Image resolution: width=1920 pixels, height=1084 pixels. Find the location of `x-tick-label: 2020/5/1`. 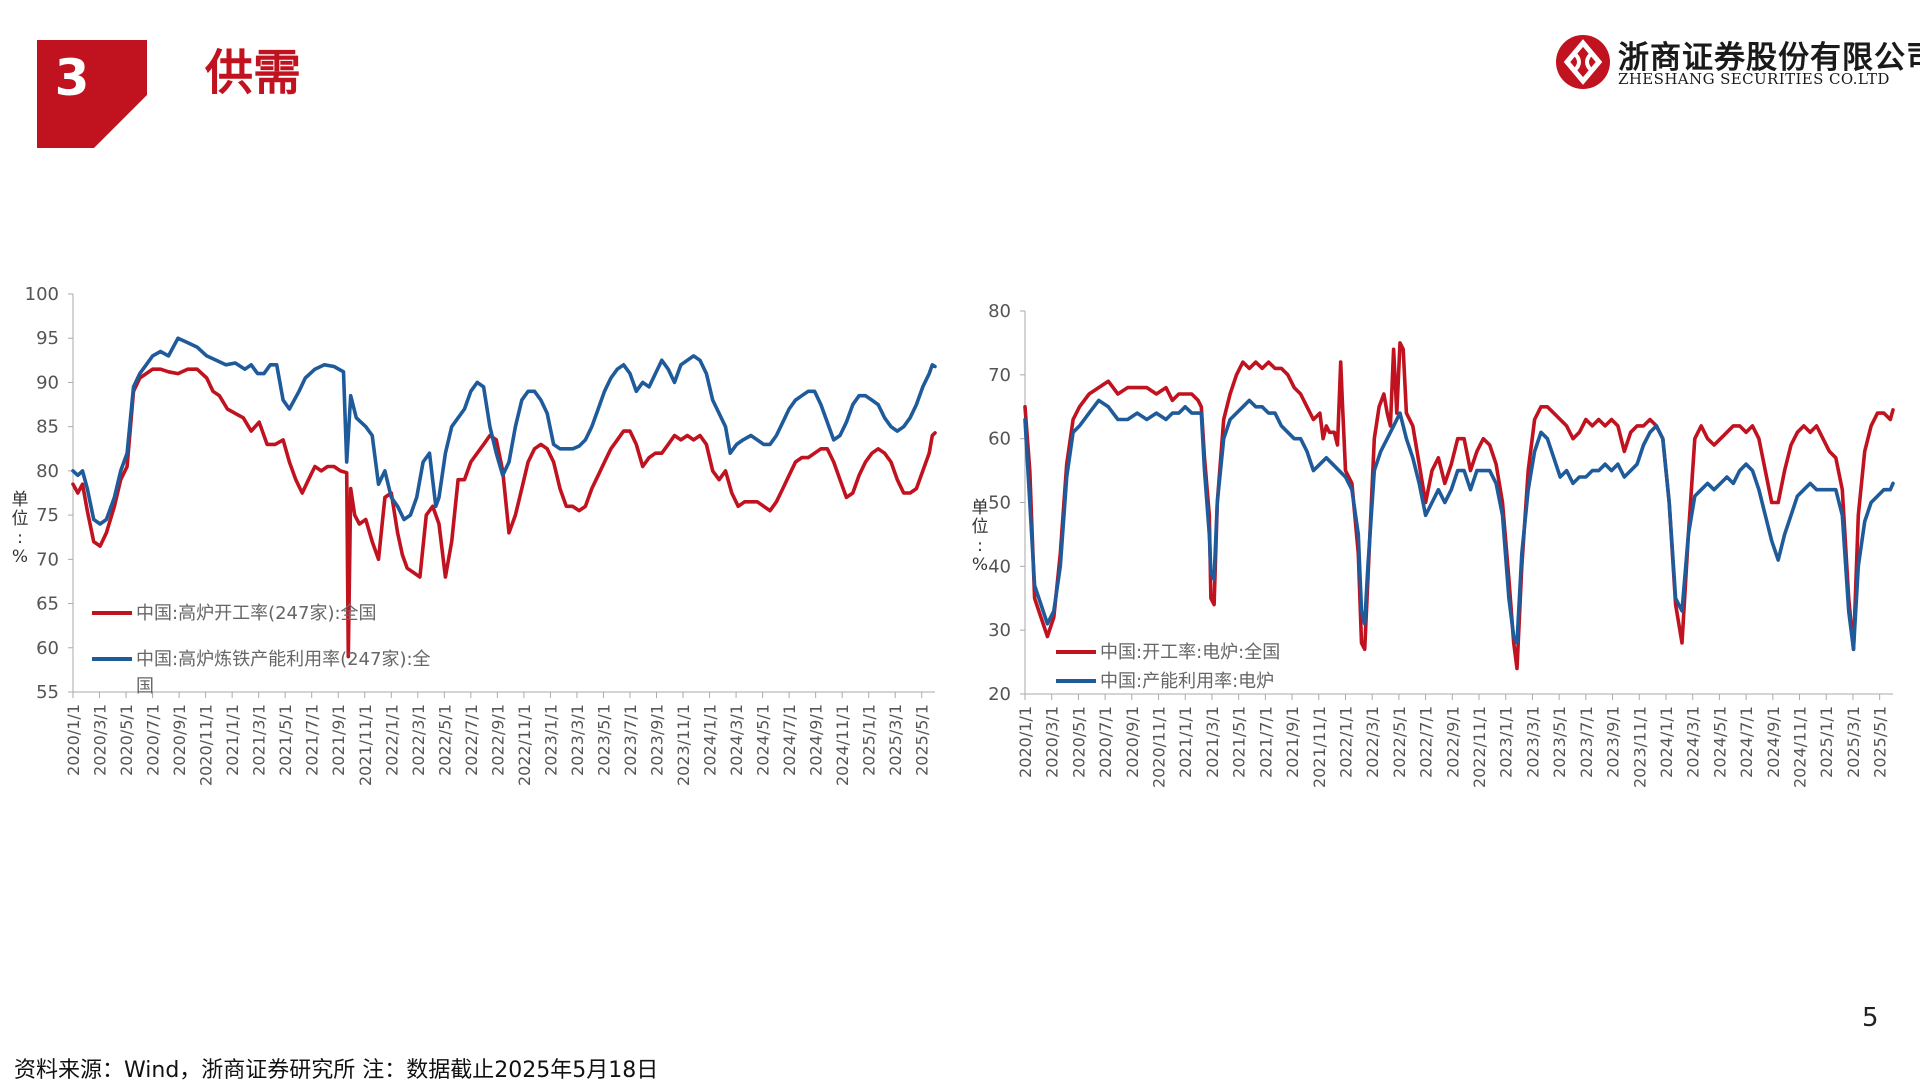

x-tick-label: 2020/5/1 is located at coordinates (1078, 742).